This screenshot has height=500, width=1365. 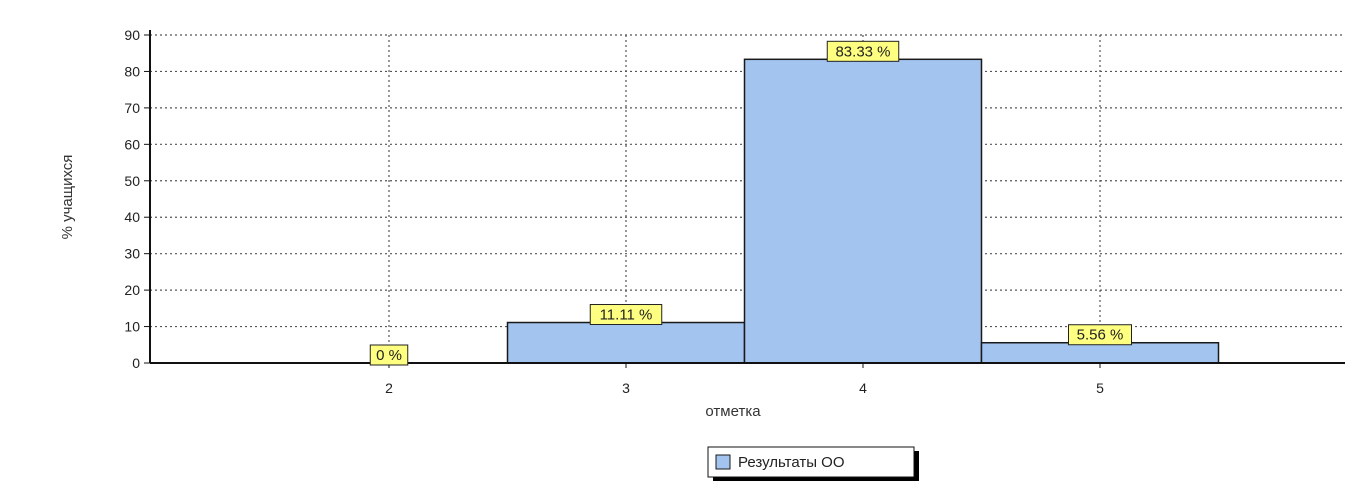 What do you see at coordinates (791, 462) in the screenshot?
I see `legend-entry-label: Результаты ОО` at bounding box center [791, 462].